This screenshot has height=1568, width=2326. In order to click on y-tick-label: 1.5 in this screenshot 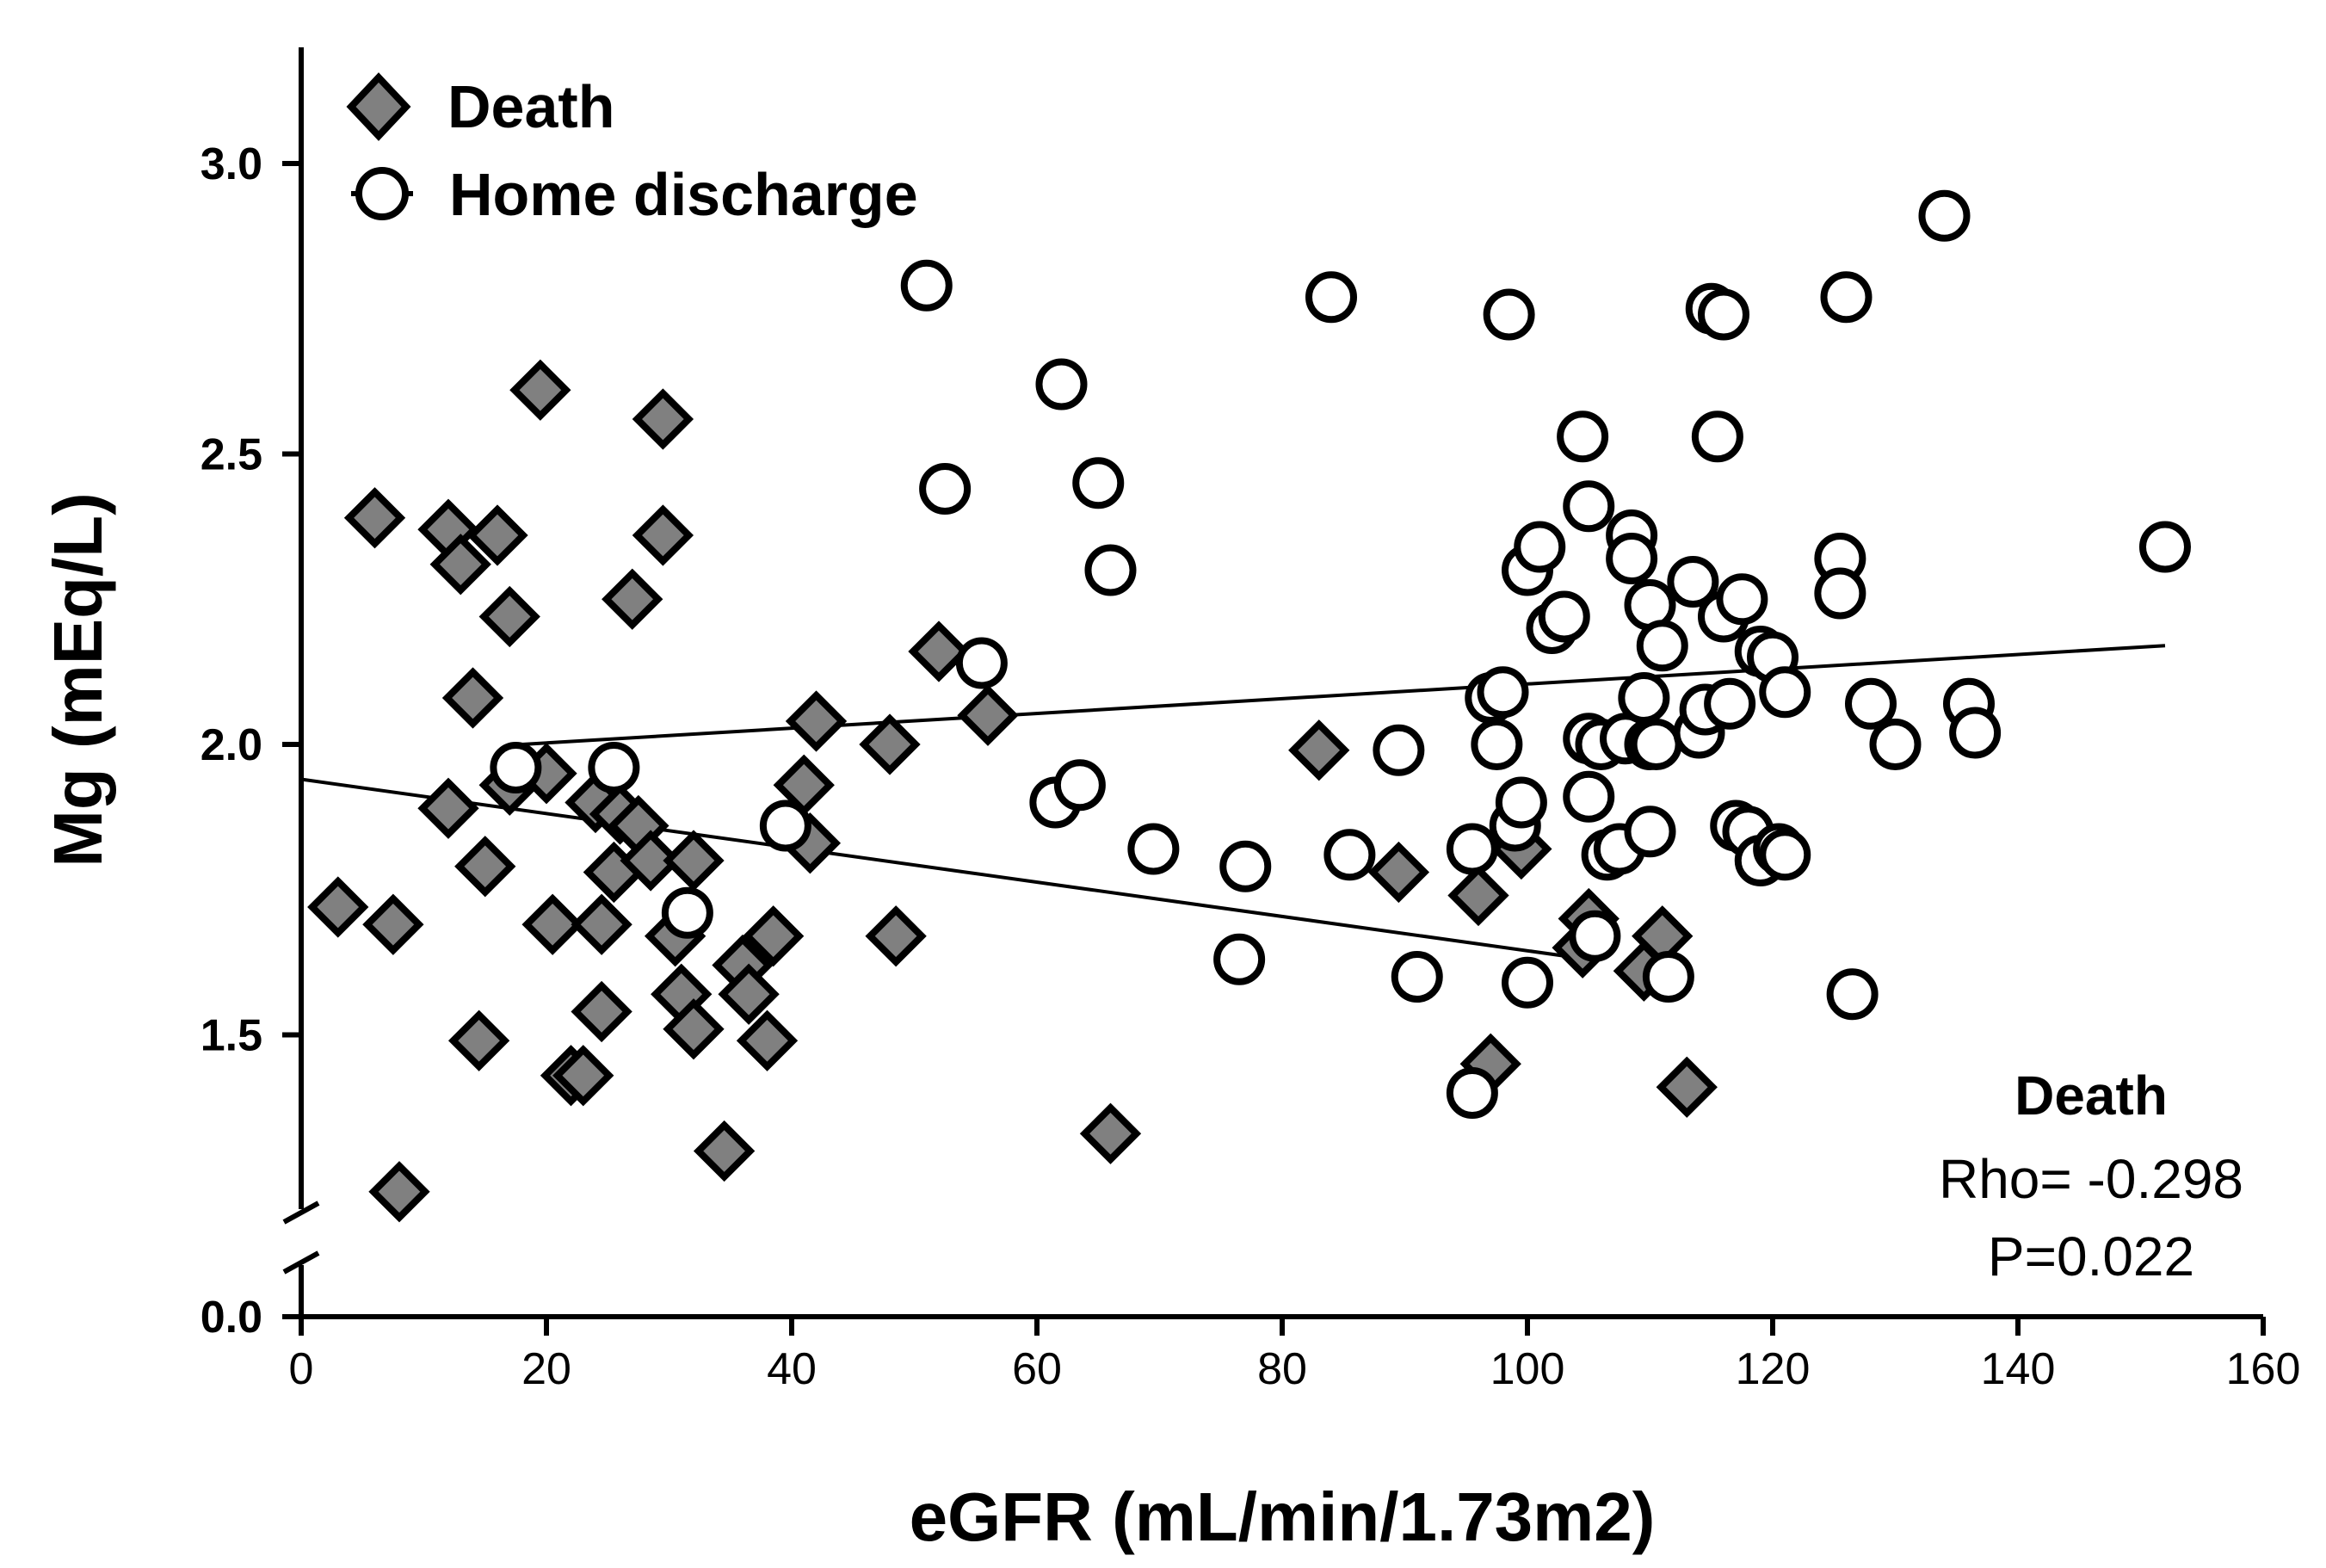, I will do `click(231, 1036)`.